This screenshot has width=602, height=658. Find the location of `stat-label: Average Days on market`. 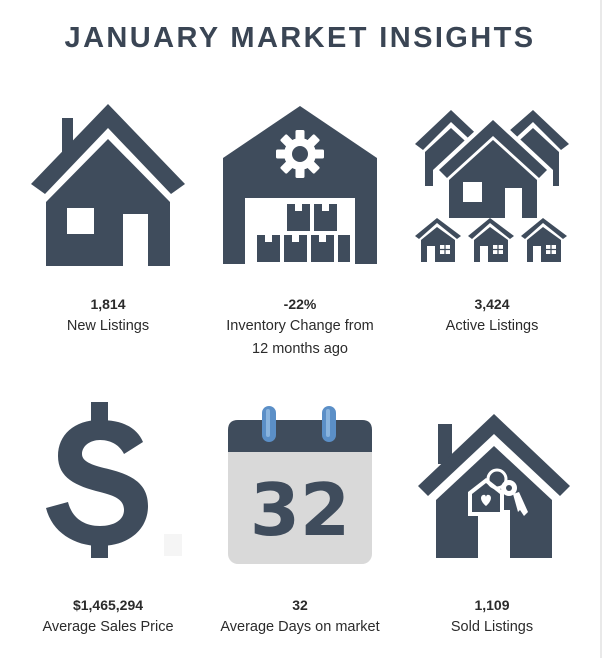

stat-label: Average Days on market is located at coordinates (300, 627).